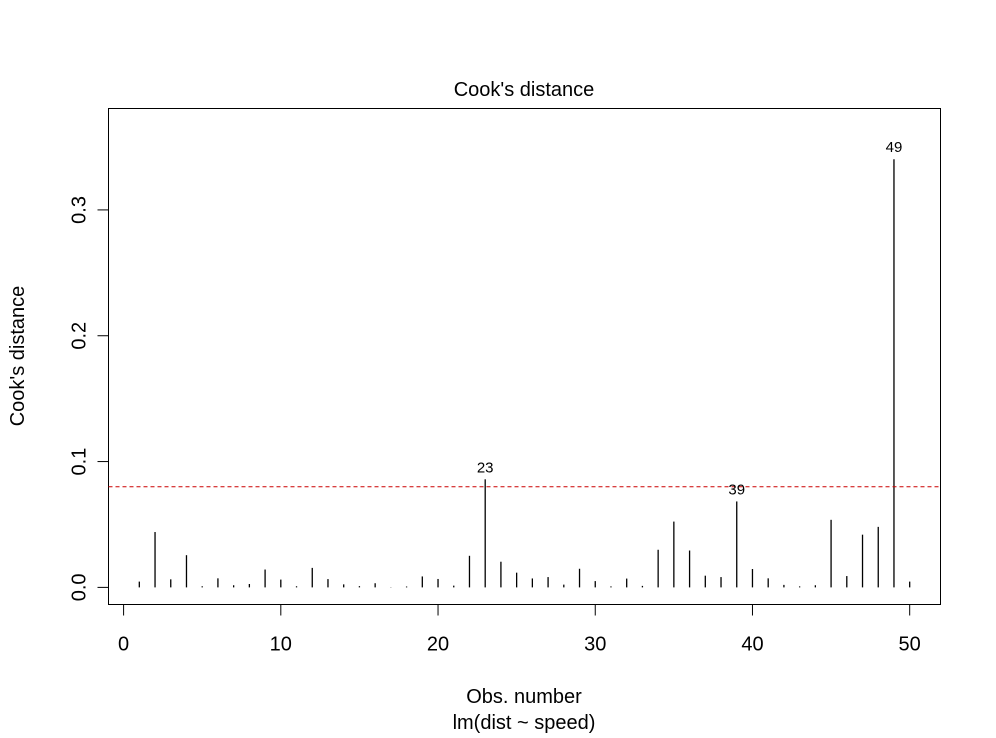  What do you see at coordinates (80, 336) in the screenshot?
I see `y-tick-label: 0.2` at bounding box center [80, 336].